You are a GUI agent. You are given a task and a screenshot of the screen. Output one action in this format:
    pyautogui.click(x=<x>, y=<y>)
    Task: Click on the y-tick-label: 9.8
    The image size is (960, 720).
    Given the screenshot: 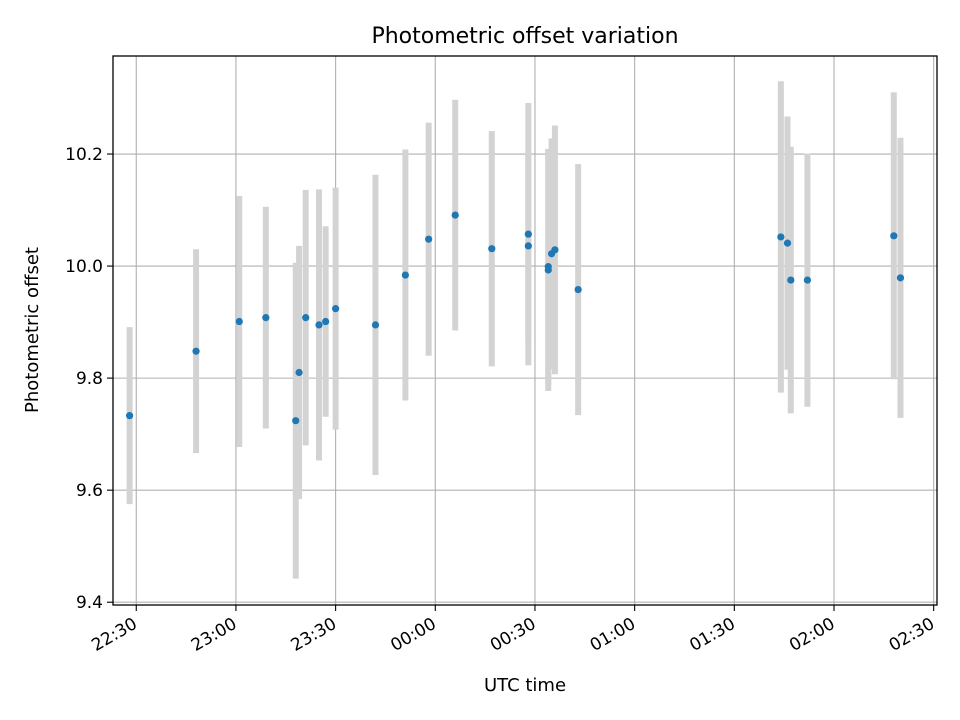 What is the action you would take?
    pyautogui.click(x=89, y=379)
    